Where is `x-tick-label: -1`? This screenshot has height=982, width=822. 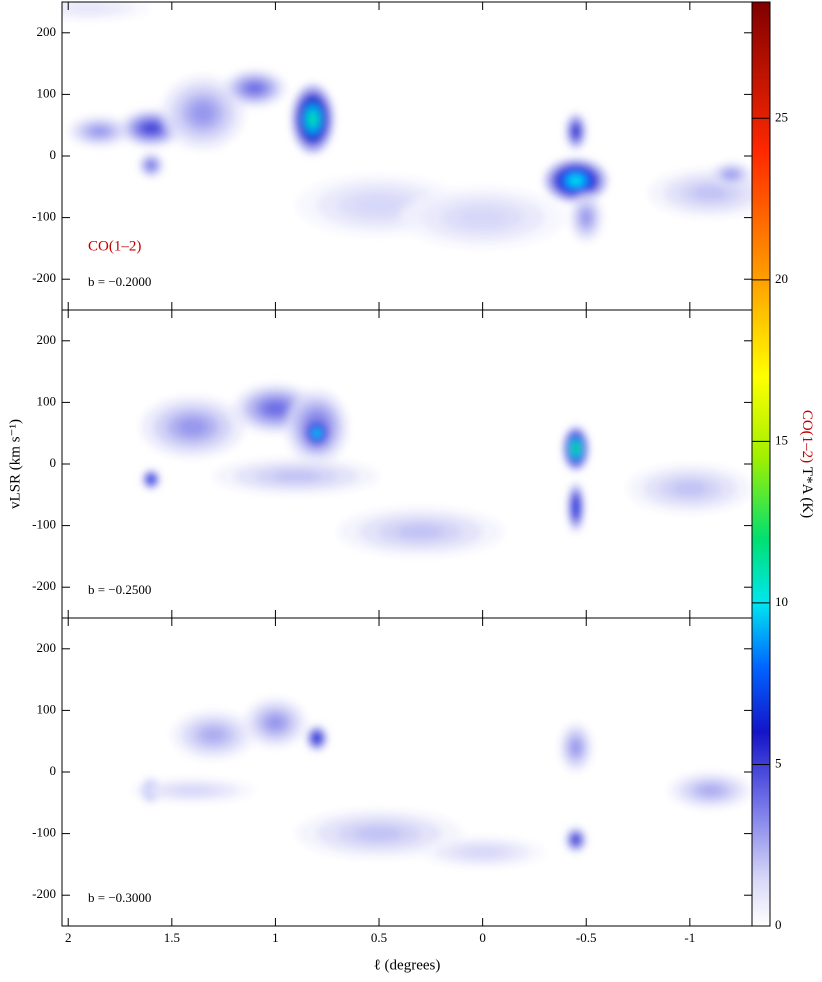 x-tick-label: -1 is located at coordinates (689, 937).